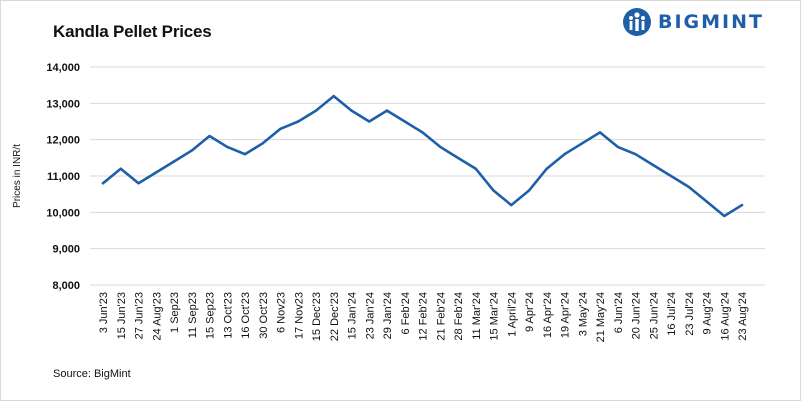  What do you see at coordinates (63, 141) in the screenshot?
I see `y-tick-label: 12,000` at bounding box center [63, 141].